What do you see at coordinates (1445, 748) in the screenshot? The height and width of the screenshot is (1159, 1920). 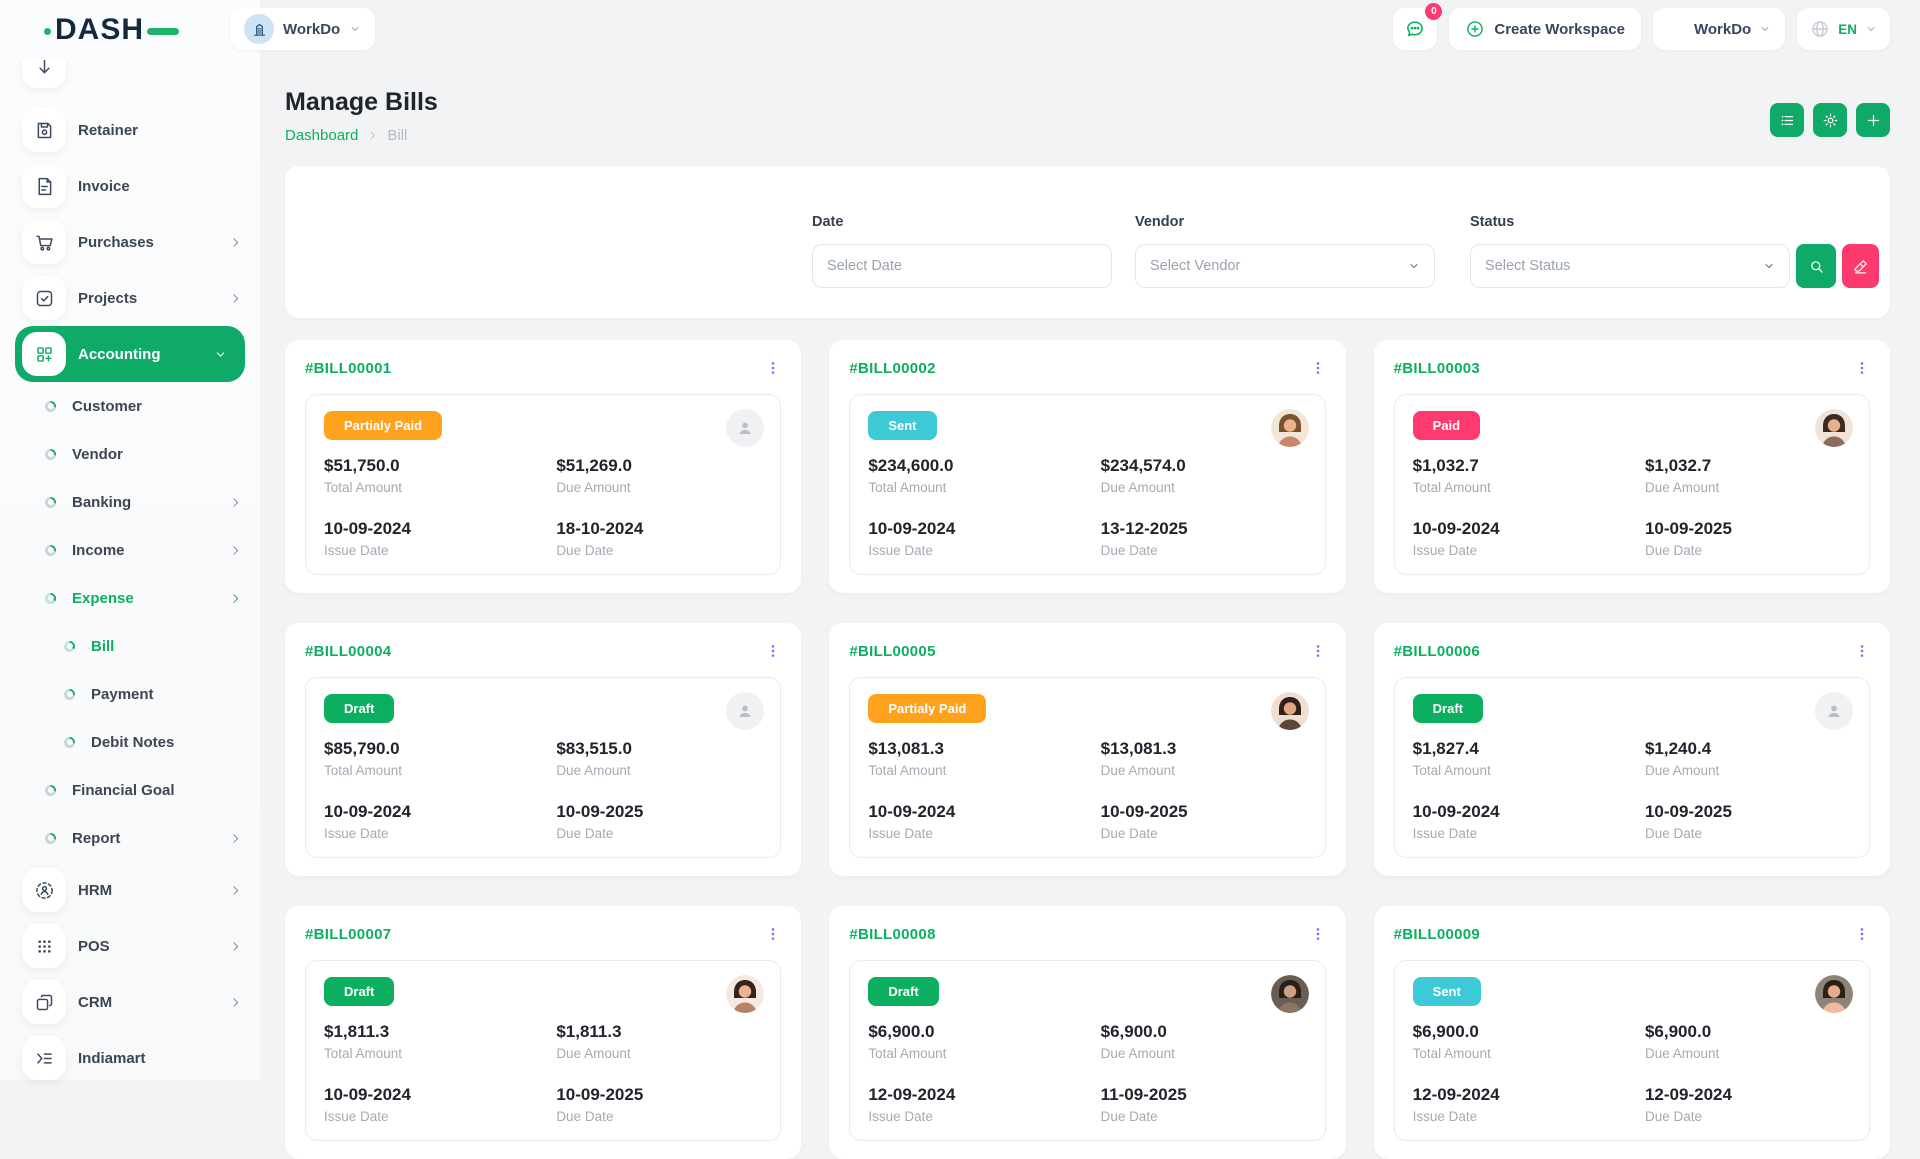 I see `total-amount-value: $1,827.4` at bounding box center [1445, 748].